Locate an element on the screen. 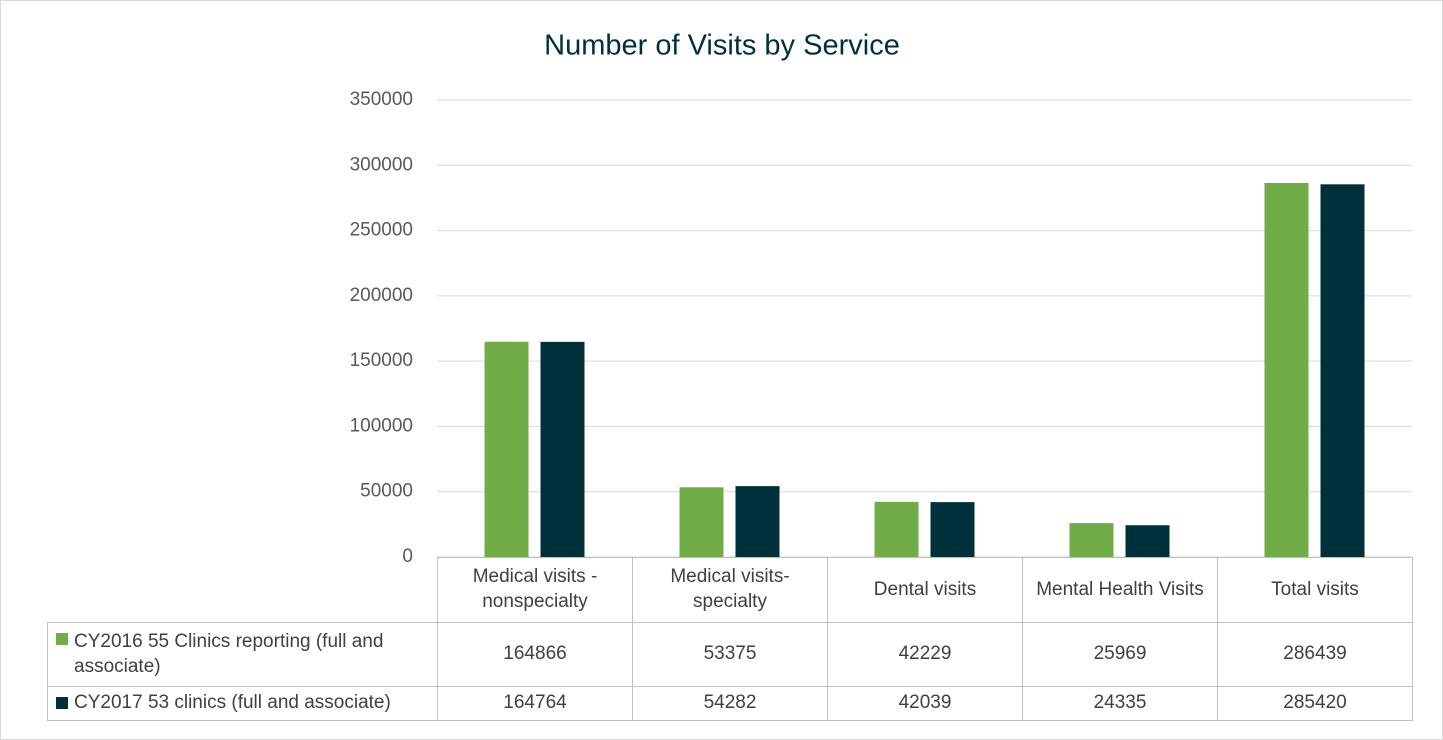 This screenshot has height=740, width=1443. table-value: 53375 is located at coordinates (730, 654).